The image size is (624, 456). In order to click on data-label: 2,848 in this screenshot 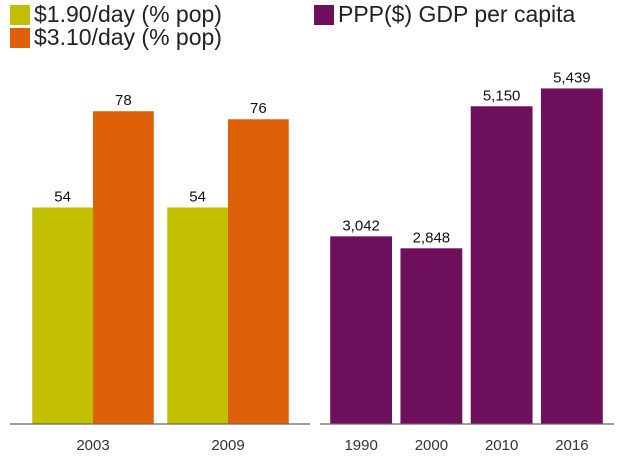, I will do `click(432, 237)`.